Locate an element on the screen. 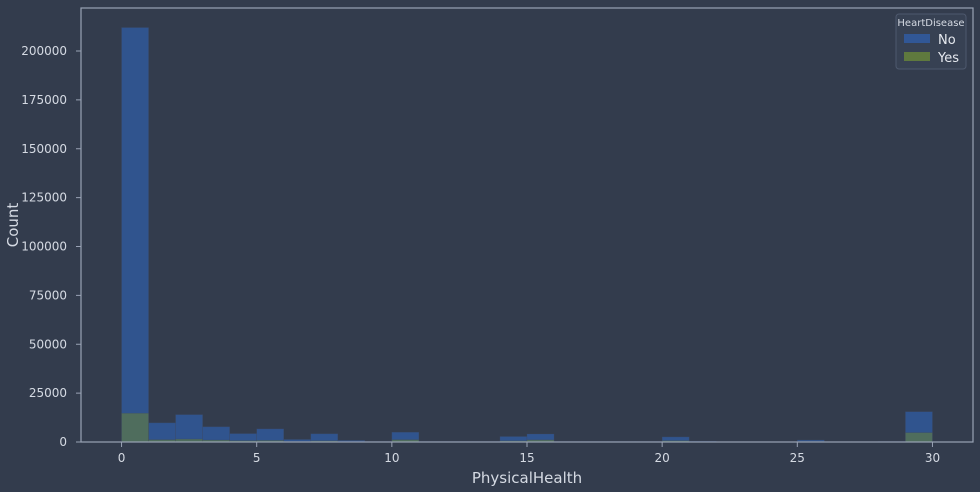 This screenshot has width=980, height=492. x-tick-label: 5 is located at coordinates (257, 458).